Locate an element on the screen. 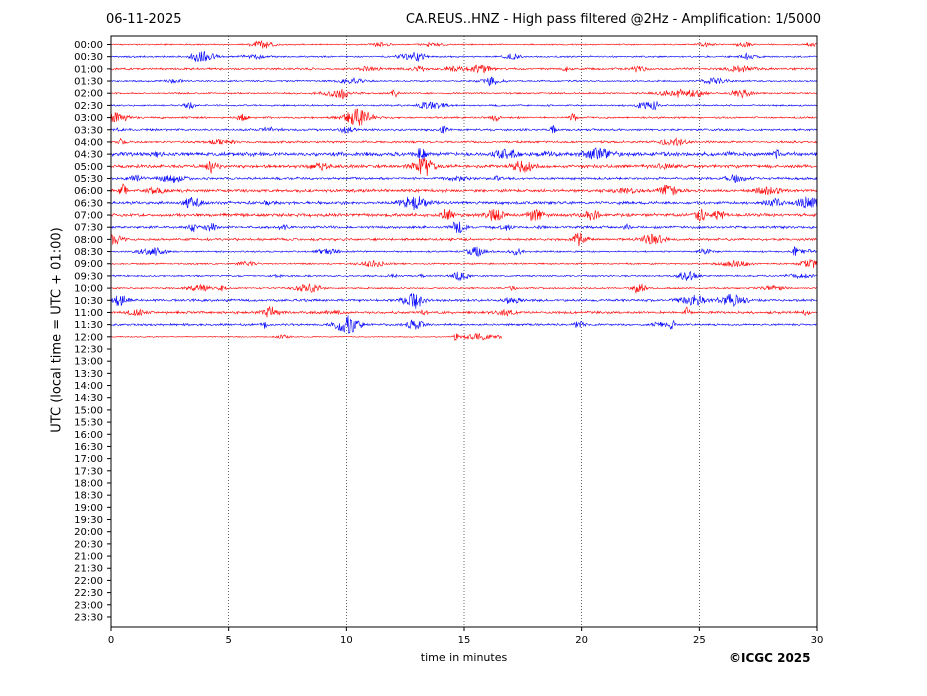  y-tick-label: 12:00 is located at coordinates (88, 337).